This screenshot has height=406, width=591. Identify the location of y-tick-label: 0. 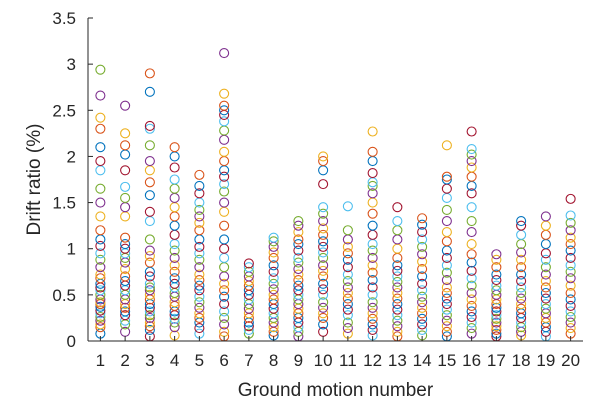
(71, 341).